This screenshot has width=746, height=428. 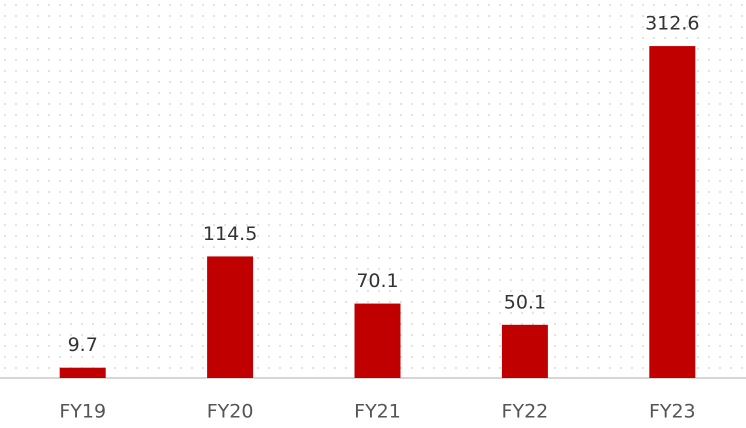 What do you see at coordinates (525, 412) in the screenshot?
I see `x-tick-label: FY22` at bounding box center [525, 412].